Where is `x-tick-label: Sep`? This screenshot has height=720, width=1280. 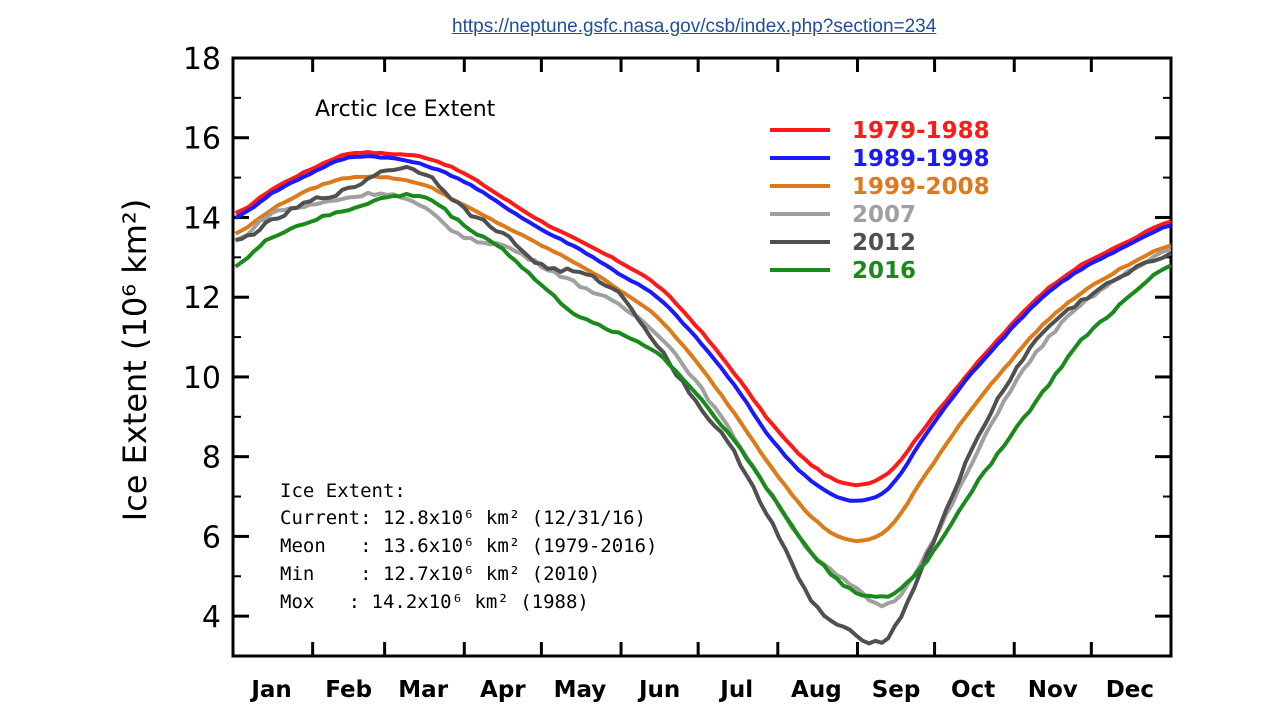
x-tick-label: Sep is located at coordinates (896, 690).